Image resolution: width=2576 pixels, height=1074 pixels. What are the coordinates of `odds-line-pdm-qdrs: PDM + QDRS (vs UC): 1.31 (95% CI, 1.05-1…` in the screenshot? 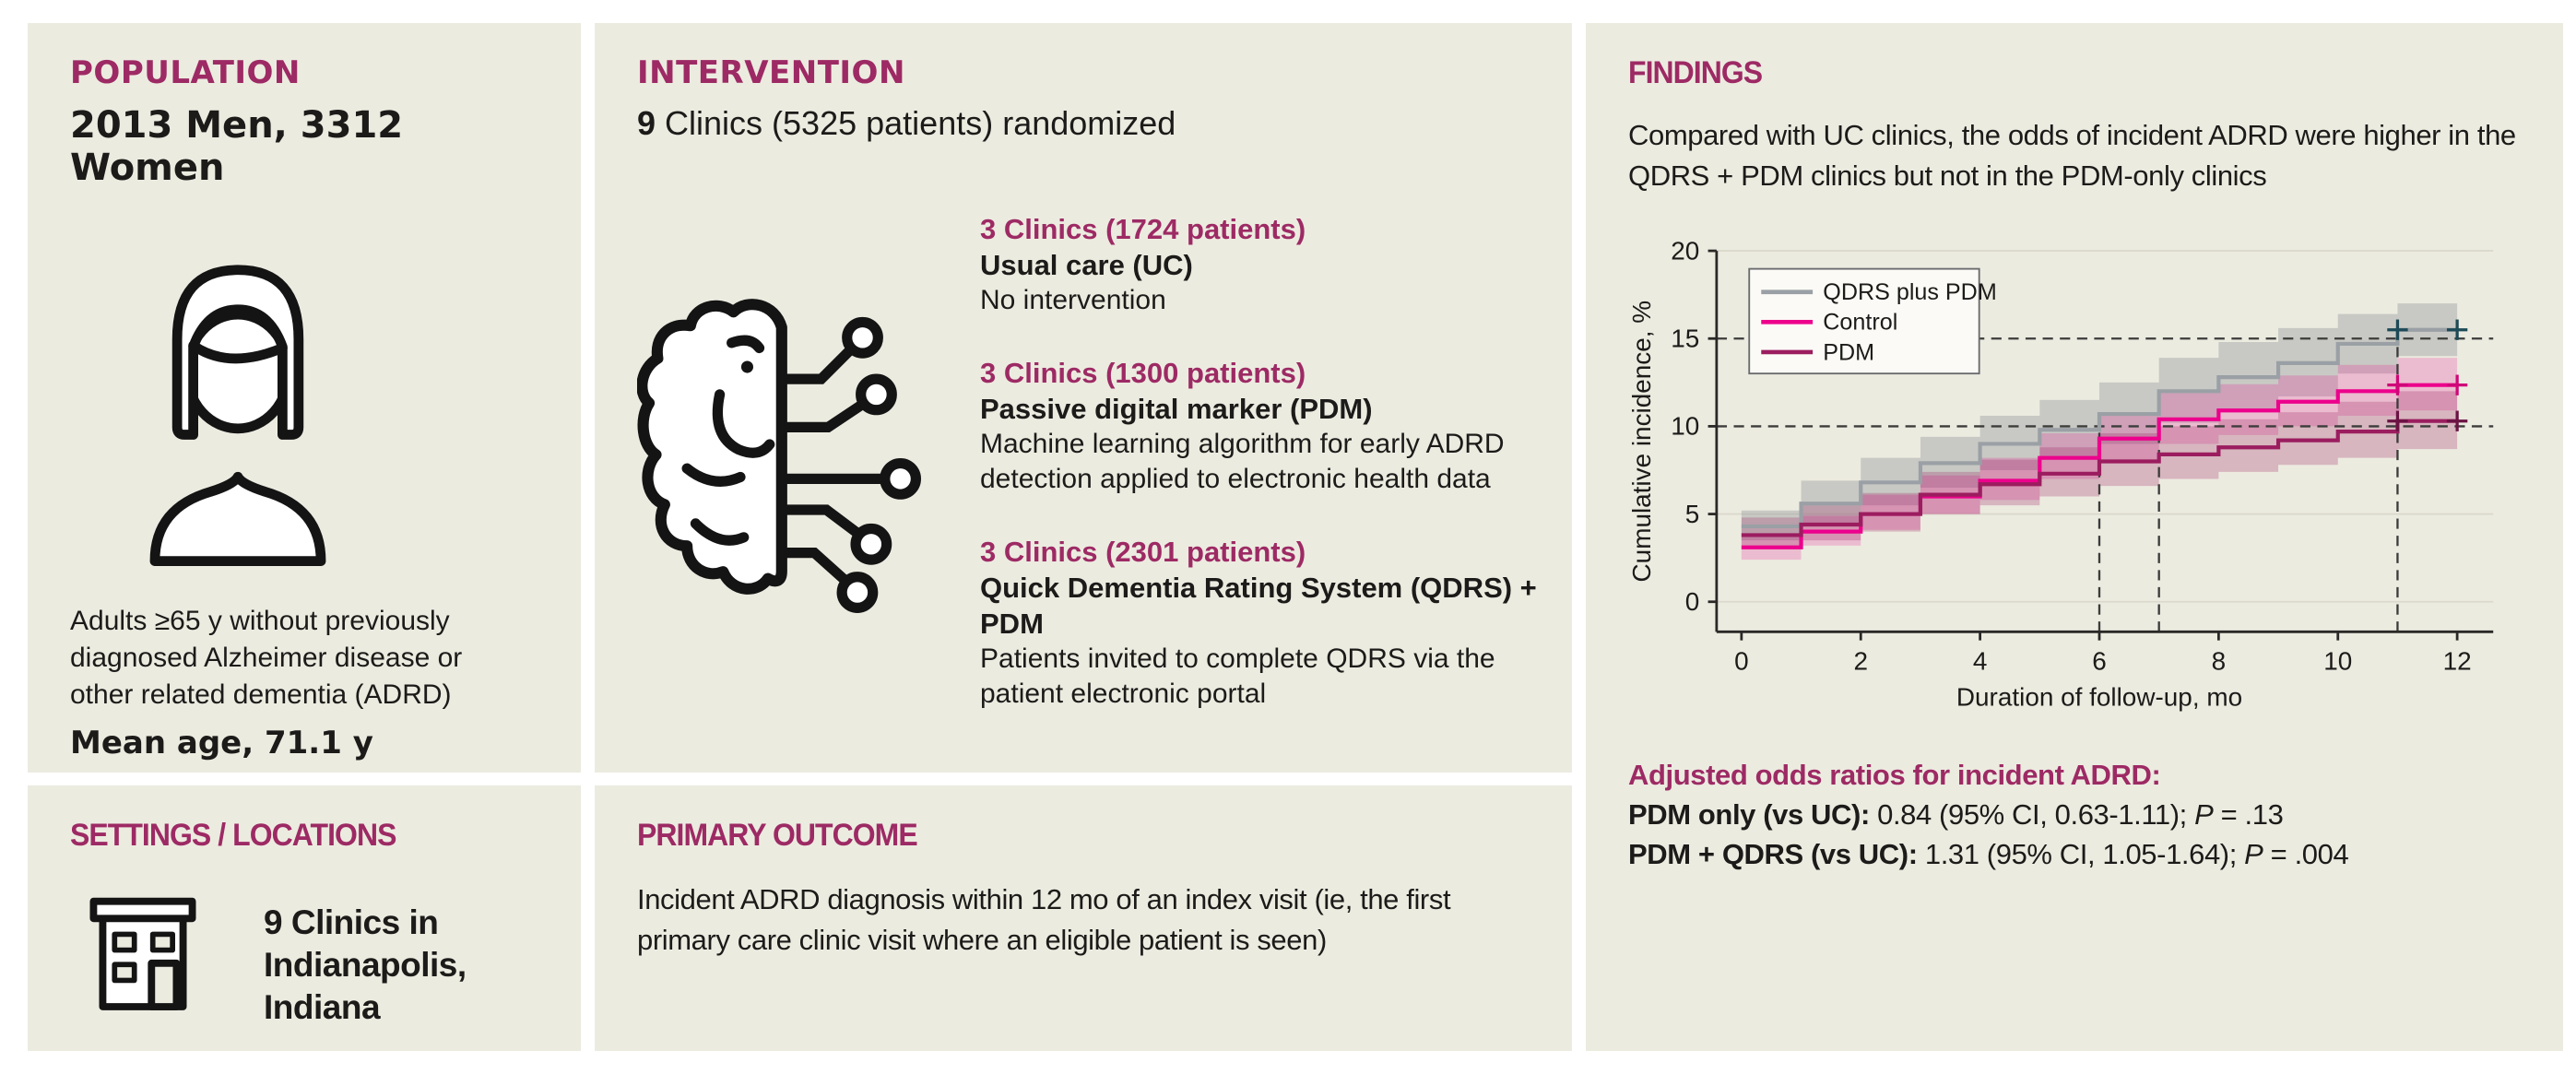 It's located at (2074, 854).